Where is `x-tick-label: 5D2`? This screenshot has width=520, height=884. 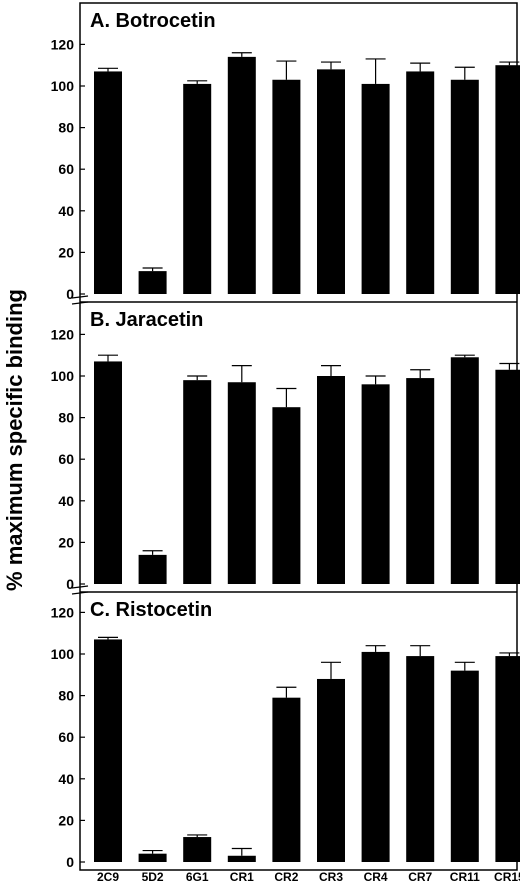 x-tick-label: 5D2 is located at coordinates (153, 877).